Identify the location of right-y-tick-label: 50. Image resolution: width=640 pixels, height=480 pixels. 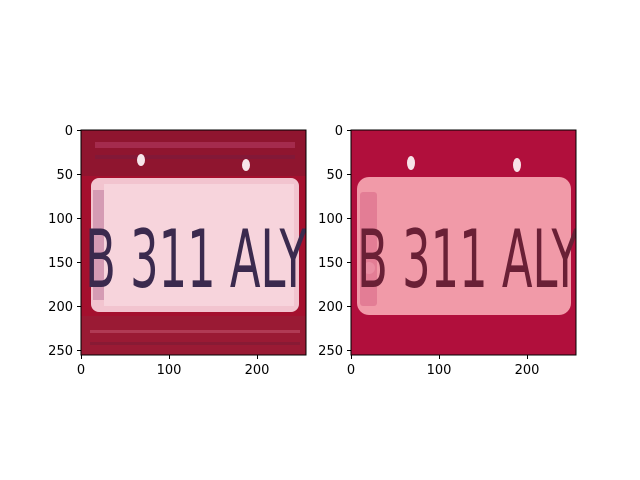
(334, 175).